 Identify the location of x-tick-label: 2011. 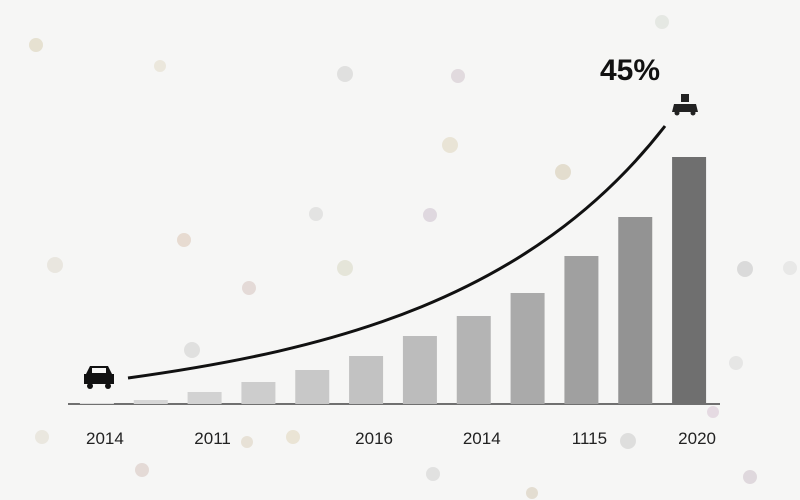
(212, 438).